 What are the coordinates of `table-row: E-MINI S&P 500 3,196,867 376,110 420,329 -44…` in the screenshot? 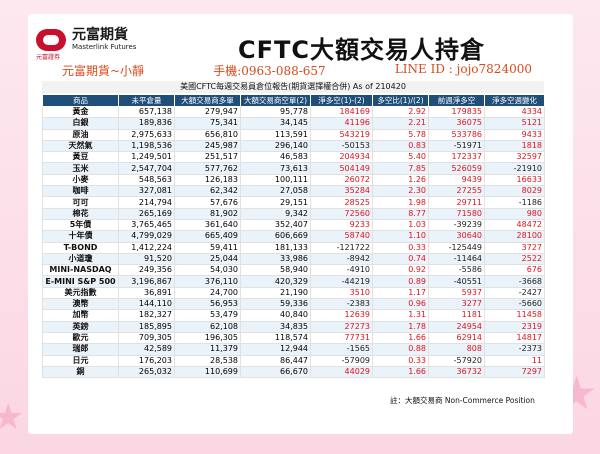 It's located at (293, 281).